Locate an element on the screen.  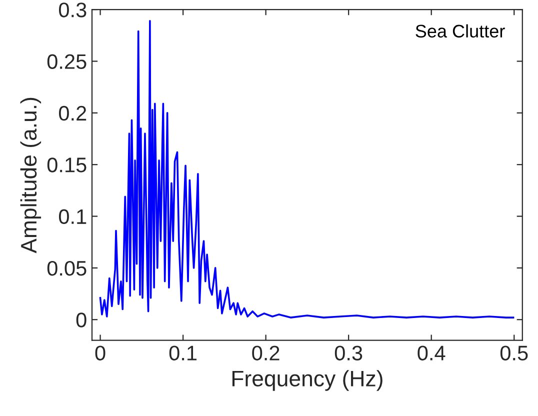
x-tick-label: 0.1 is located at coordinates (183, 353).